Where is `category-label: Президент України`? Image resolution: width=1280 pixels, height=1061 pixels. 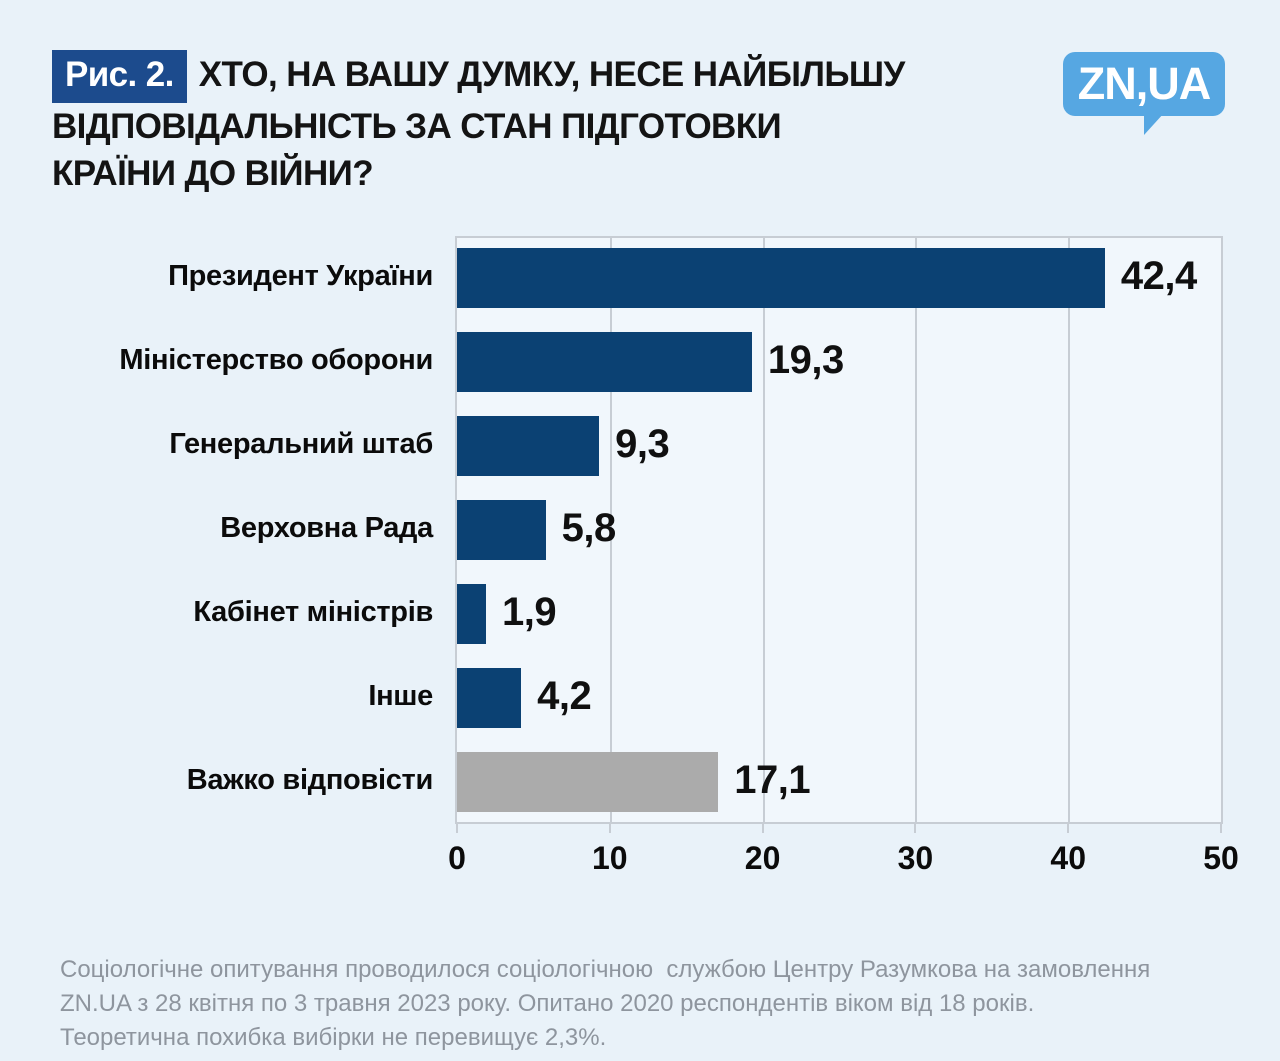
category-label: Президент України is located at coordinates (300, 275).